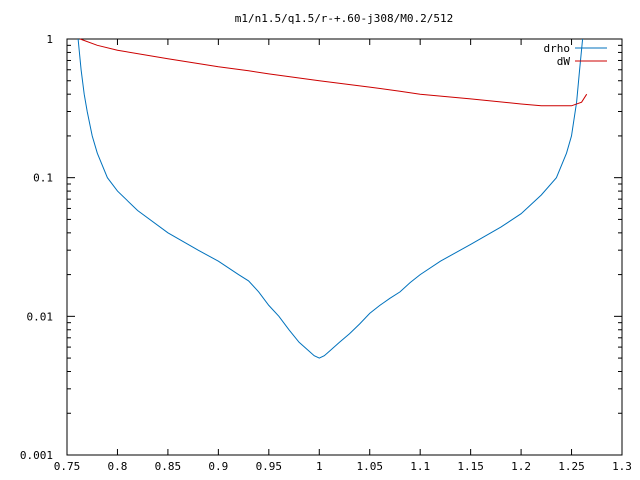  I want to click on x-tick-label: 1.05, so click(369, 466).